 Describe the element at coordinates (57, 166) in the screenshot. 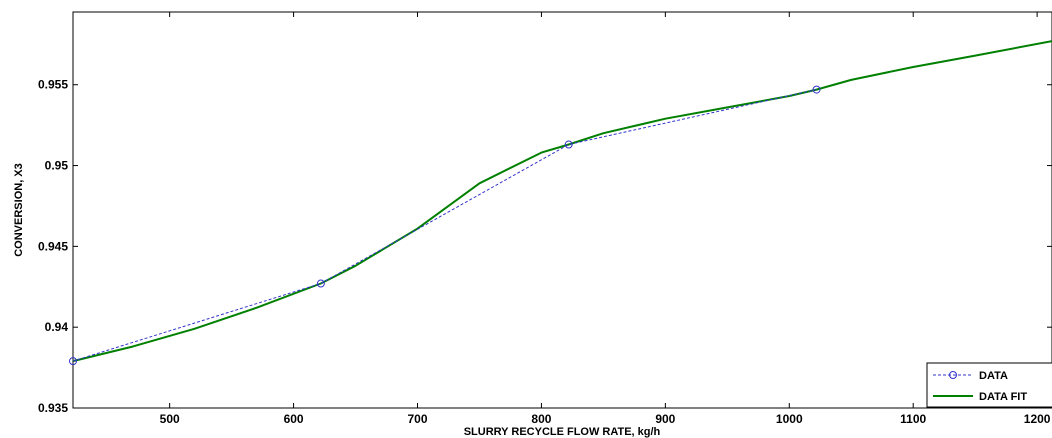

I see `y-tick-label: 0.95` at that location.